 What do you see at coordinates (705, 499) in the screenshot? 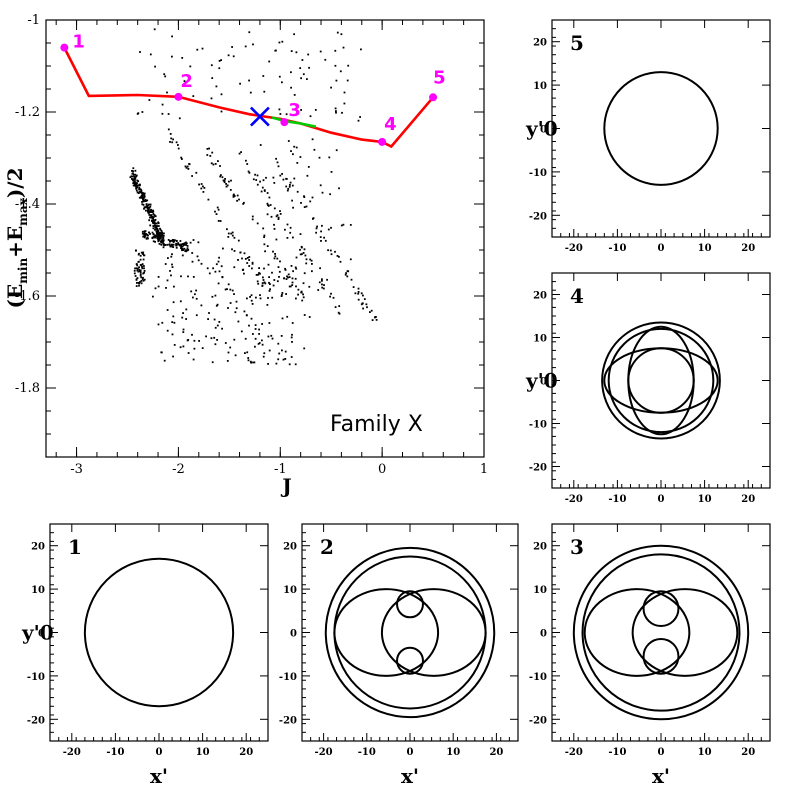
I see `orbit-4-x-tick-label: 10` at bounding box center [705, 499].